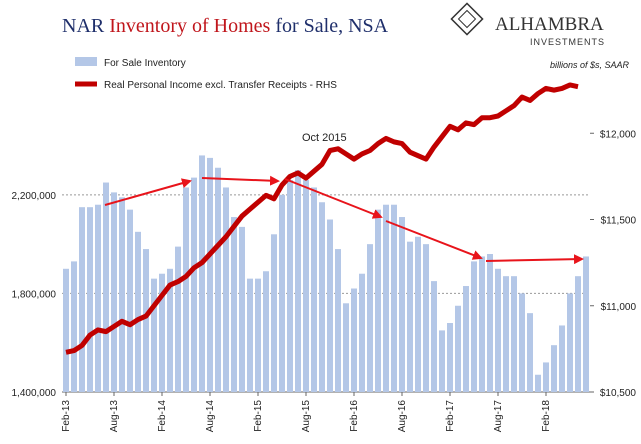 This screenshot has height=444, width=641. I want to click on x-tick-label: Feb-16, so click(354, 416).